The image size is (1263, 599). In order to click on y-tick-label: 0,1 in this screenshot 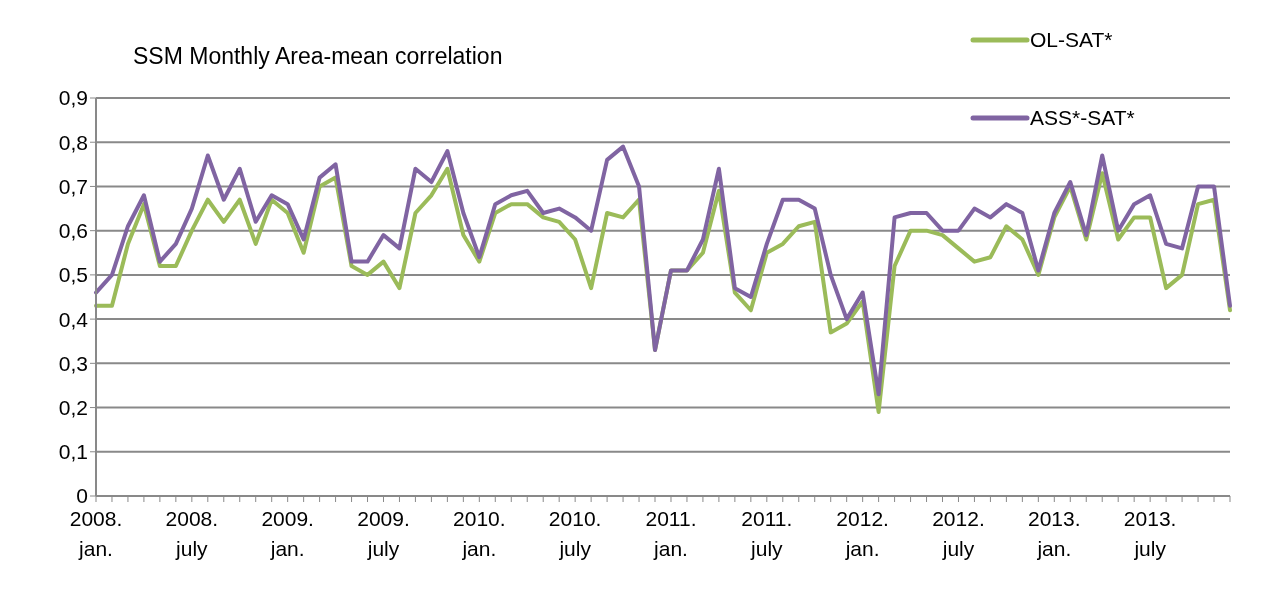, I will do `click(73, 452)`.